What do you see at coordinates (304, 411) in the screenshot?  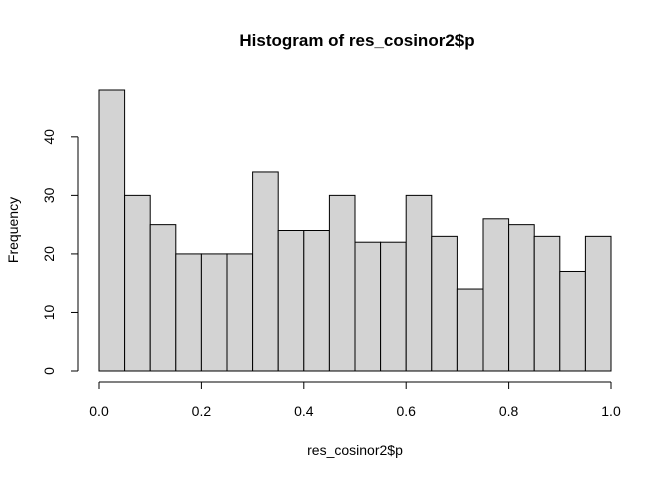 I see `x-tick-label-2: 0.4` at bounding box center [304, 411].